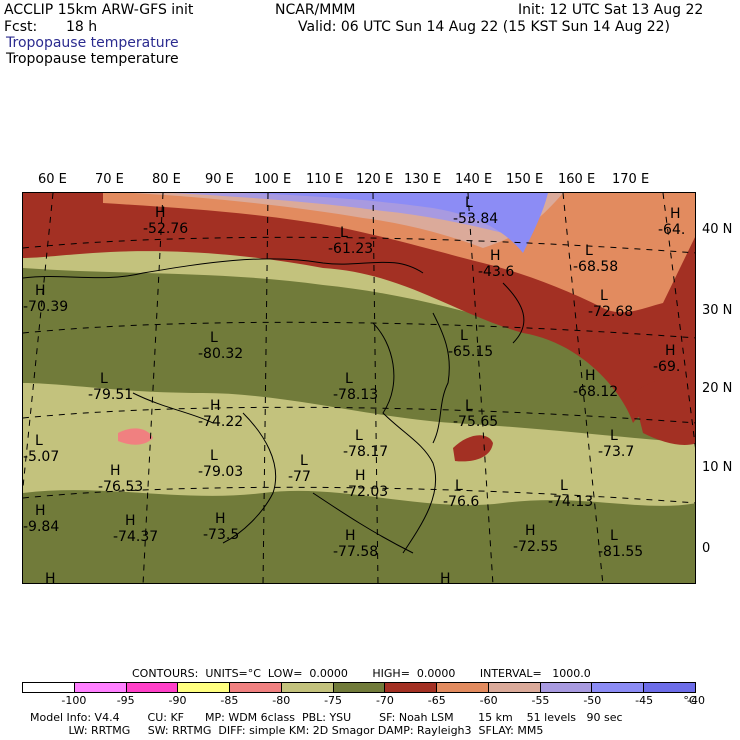 The height and width of the screenshot is (740, 740). What do you see at coordinates (666, 367) in the screenshot?
I see `map-label-value: -69.` at bounding box center [666, 367].